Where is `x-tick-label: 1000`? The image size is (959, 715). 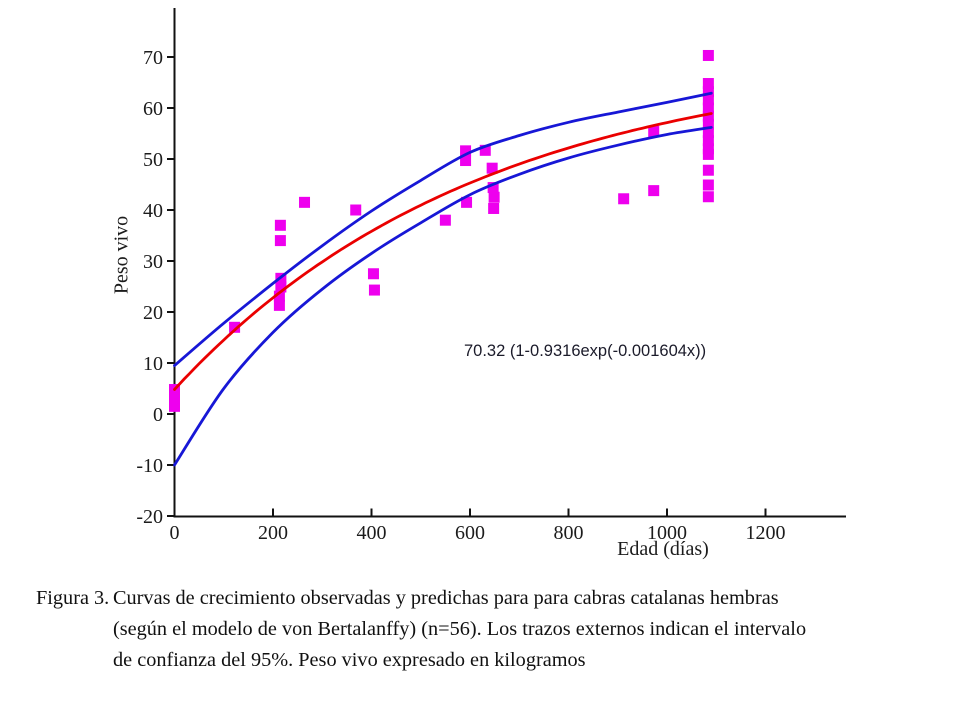
x-tick-label: 1000 is located at coordinates (667, 533).